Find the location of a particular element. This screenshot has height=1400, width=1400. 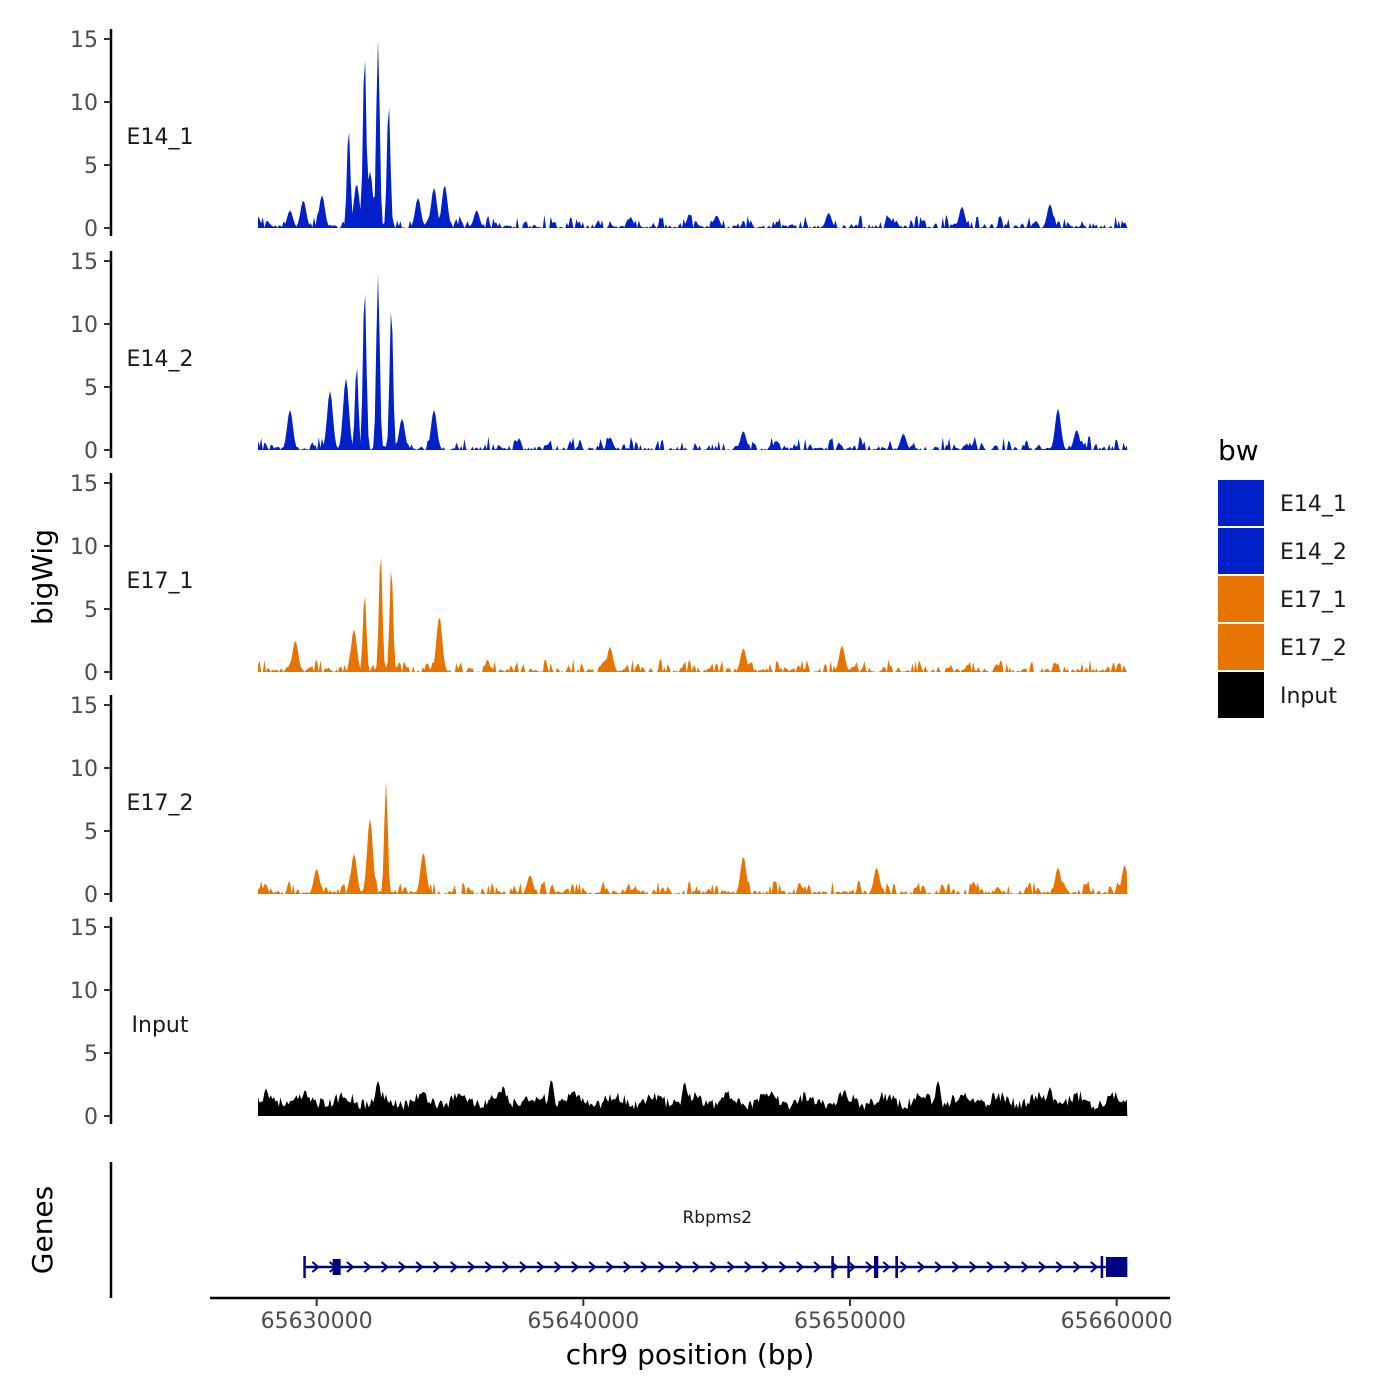

legend-item-E14_2: E14_2 is located at coordinates (1282, 551).